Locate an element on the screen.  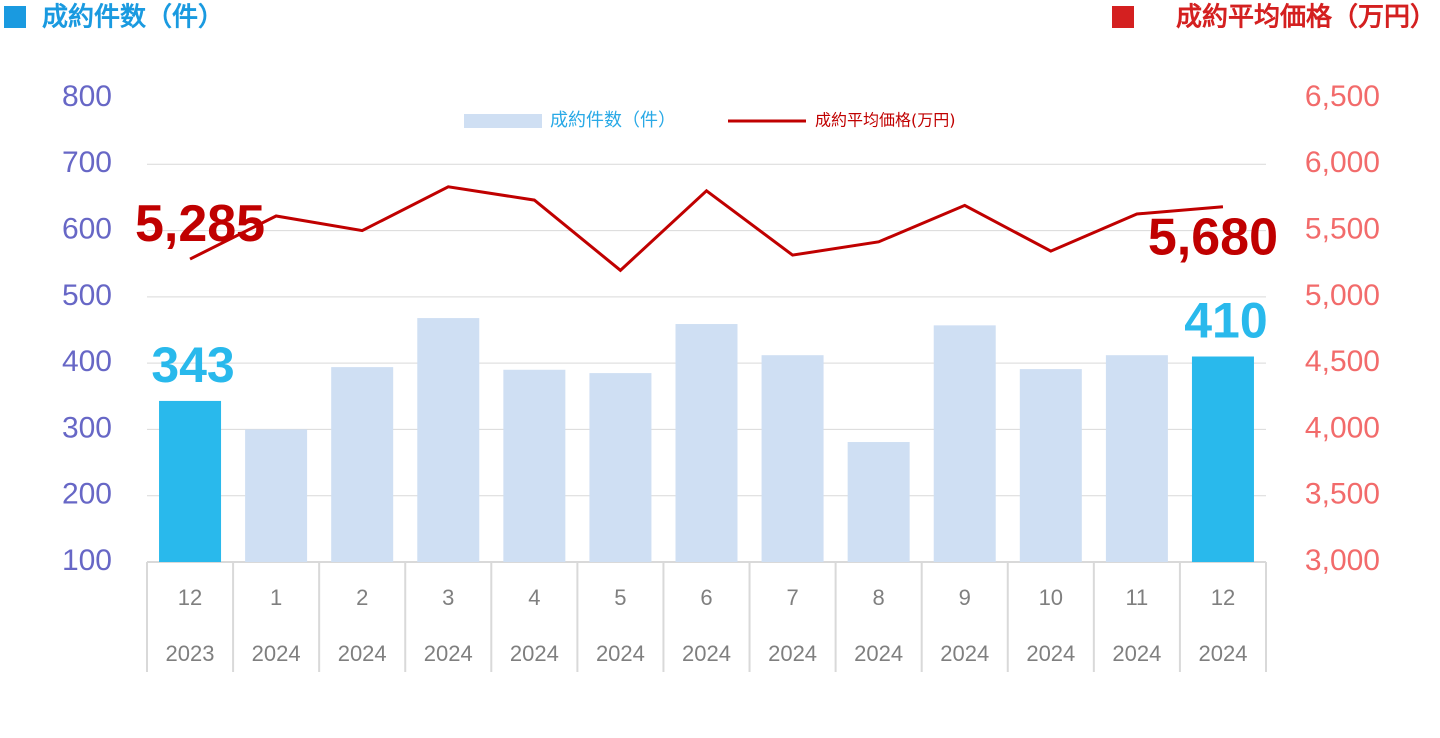
y2-tick-label: 6,500 is located at coordinates (1342, 96).